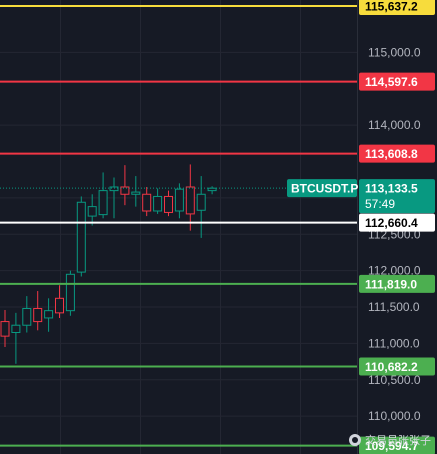 Image resolution: width=437 pixels, height=454 pixels. I want to click on y-tick-label: 114,000.0, so click(394, 125).